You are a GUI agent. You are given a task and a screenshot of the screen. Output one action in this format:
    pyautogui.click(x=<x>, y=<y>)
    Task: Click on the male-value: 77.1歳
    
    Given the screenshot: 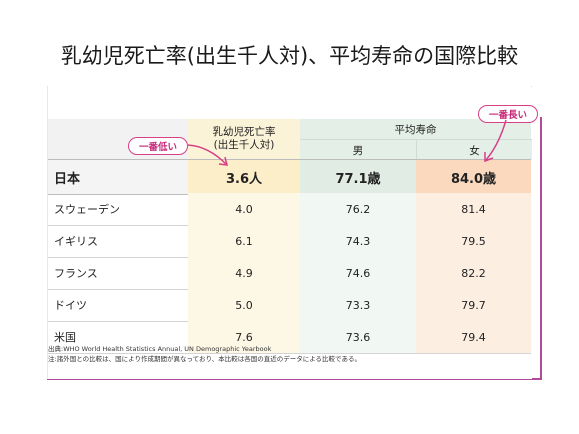 What is the action you would take?
    pyautogui.click(x=358, y=177)
    